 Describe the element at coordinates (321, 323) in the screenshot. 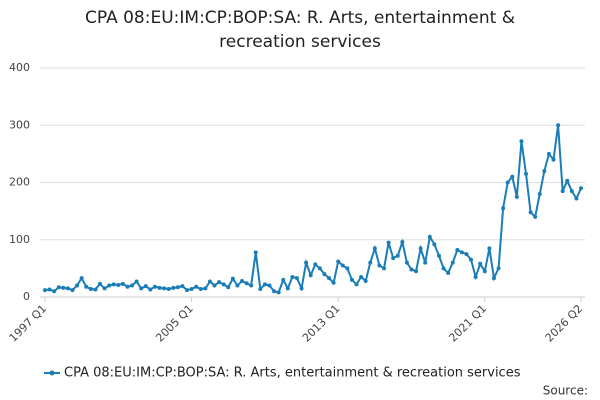

I see `x-tick-label: 2013 Q1` at that location.